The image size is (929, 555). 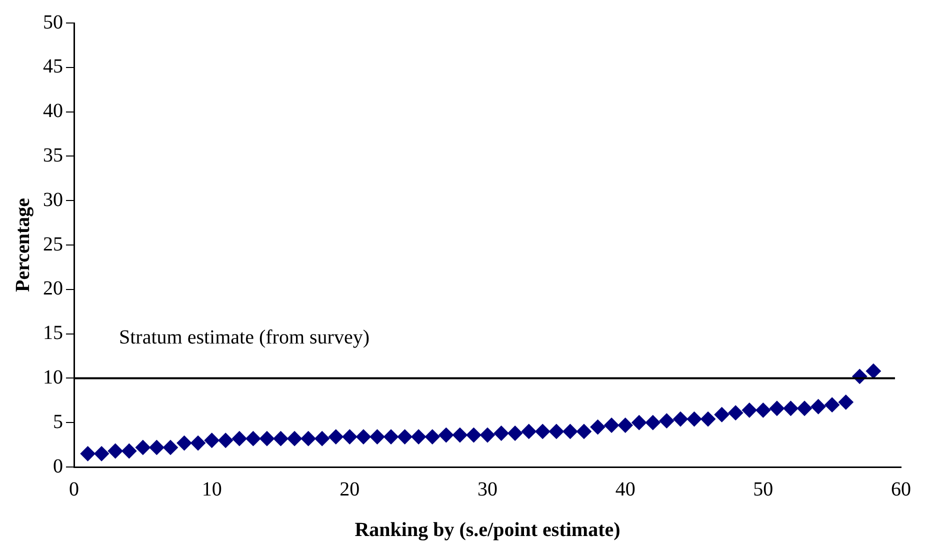 What do you see at coordinates (901, 489) in the screenshot?
I see `x-tick-label: 60` at bounding box center [901, 489].